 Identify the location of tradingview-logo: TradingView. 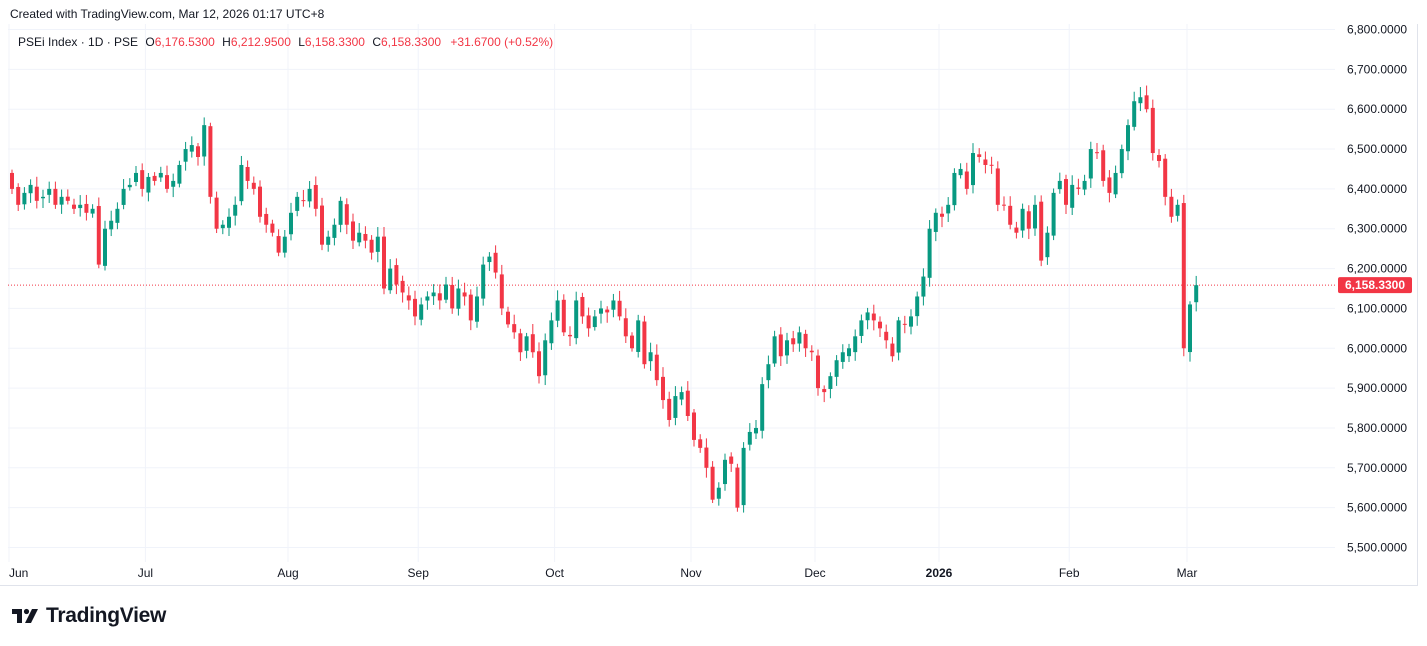
(88, 616).